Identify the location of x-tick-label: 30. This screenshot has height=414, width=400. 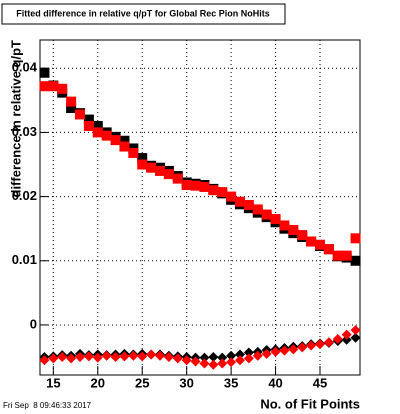
(186, 382).